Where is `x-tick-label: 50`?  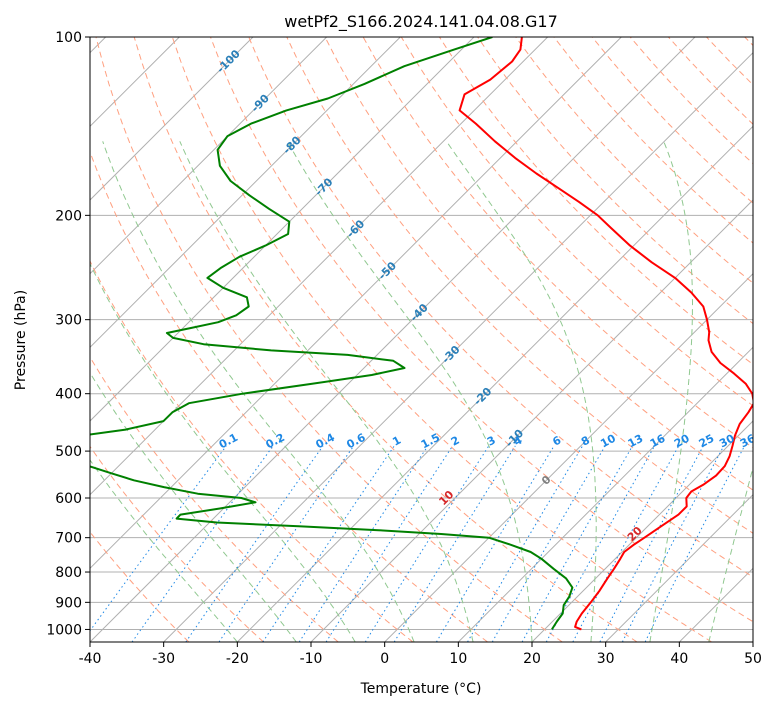
x-tick-label: 50 is located at coordinates (753, 659).